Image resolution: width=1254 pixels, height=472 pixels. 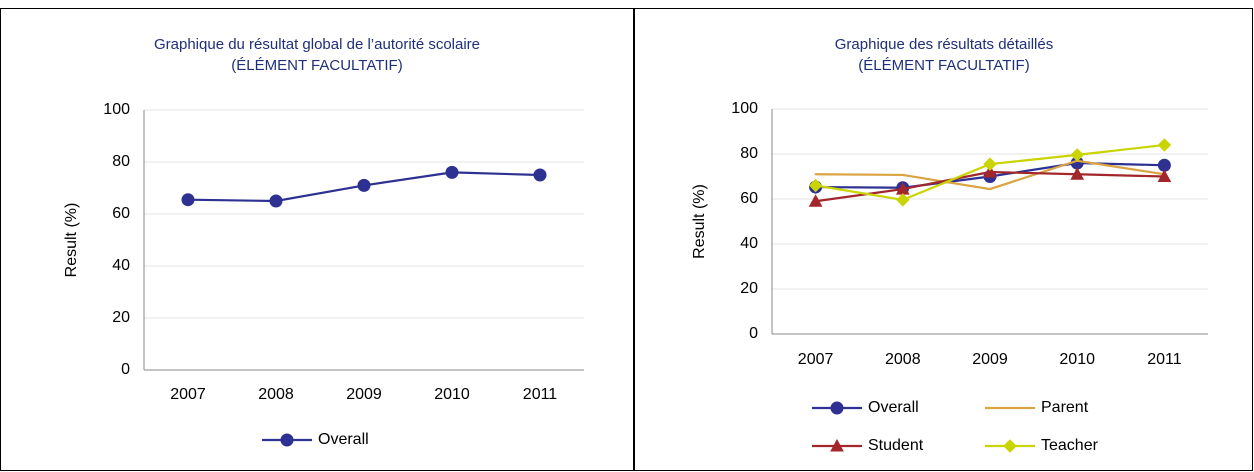 I want to click on legend-label: Parent, so click(x=1065, y=407).